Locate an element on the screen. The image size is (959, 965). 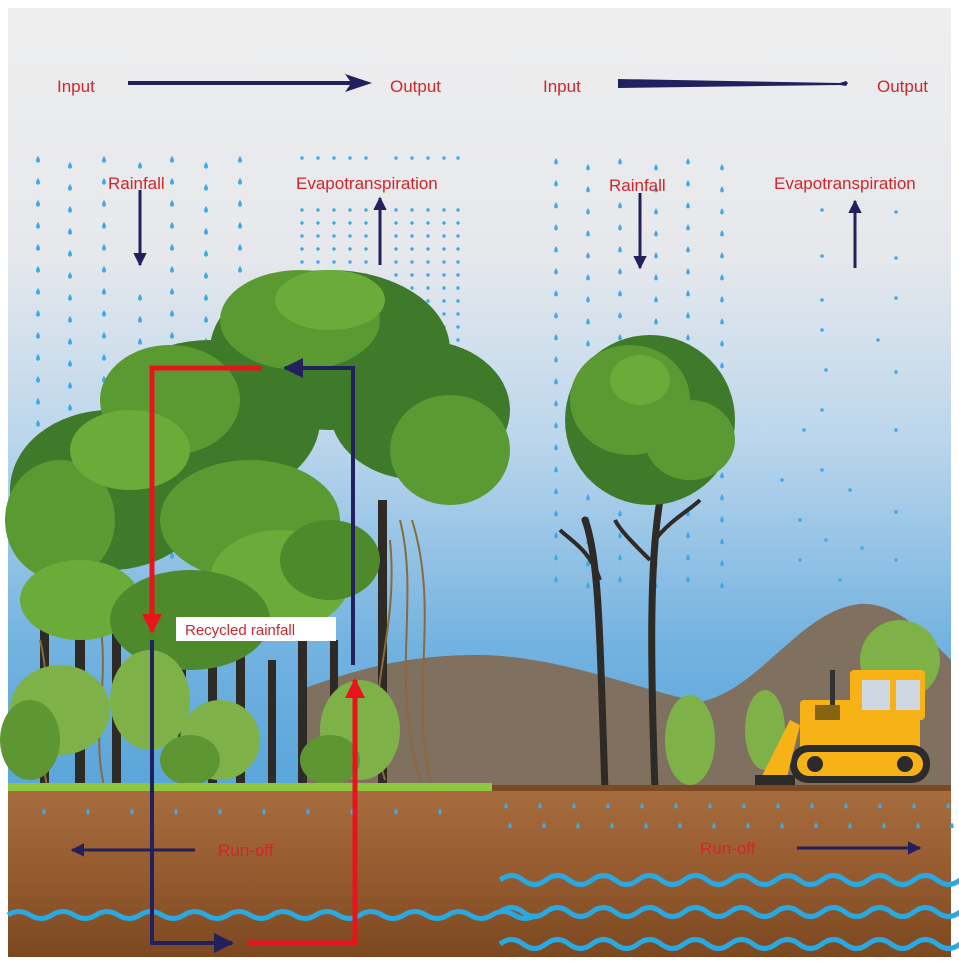
groundwater-waves is located at coordinates (482, 912).